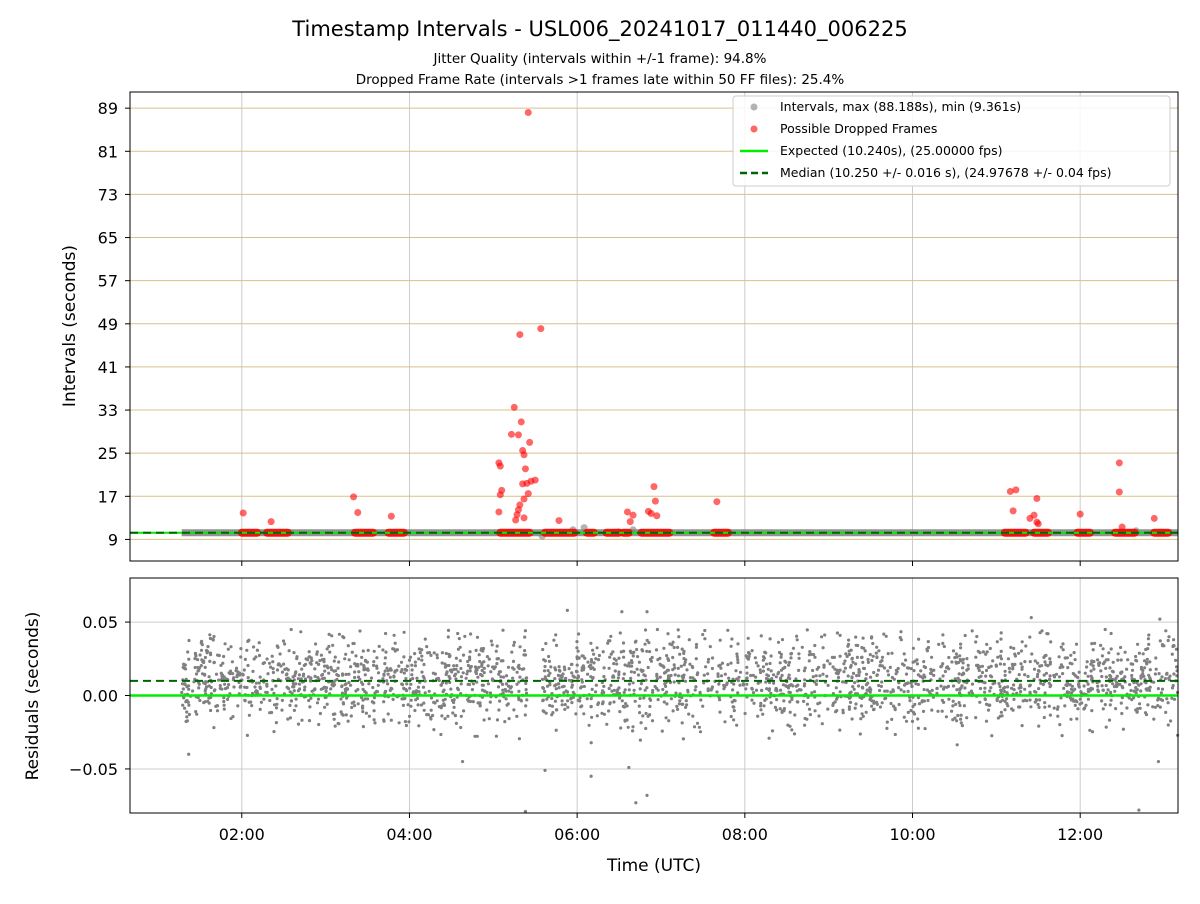  I want to click on top-y-tick-label: 81, so click(108, 151).